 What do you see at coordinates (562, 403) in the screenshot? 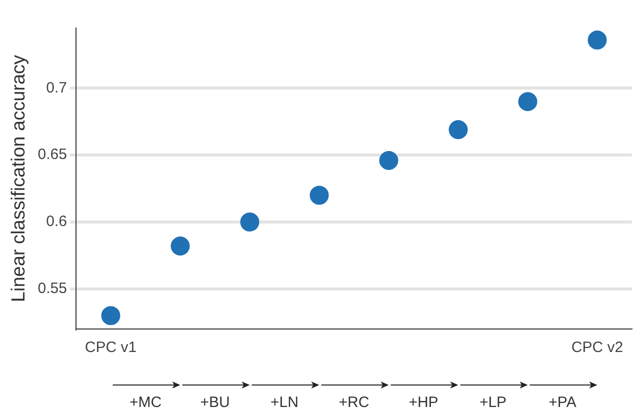
I see `text: +PA` at bounding box center [562, 403].